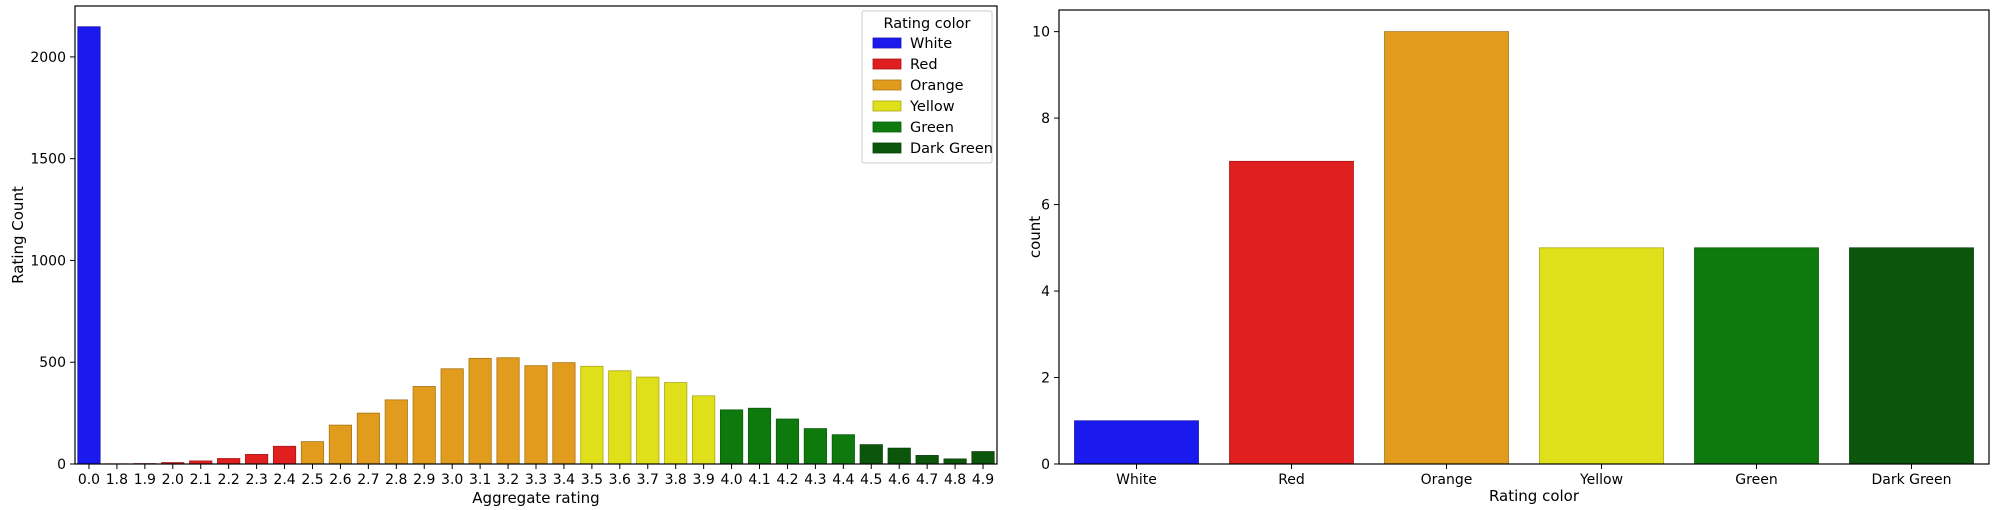  Describe the element at coordinates (955, 480) in the screenshot. I see `x-tick-label: 4.8` at that location.